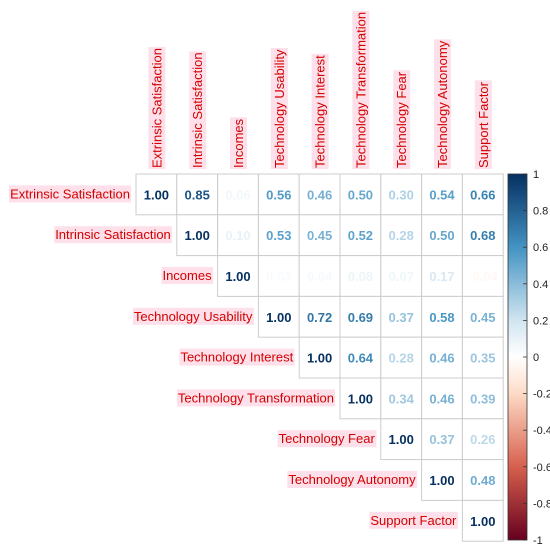 This screenshot has height=550, width=550. Describe the element at coordinates (482, 358) in the screenshot. I see `cell-value: 0.35` at that location.